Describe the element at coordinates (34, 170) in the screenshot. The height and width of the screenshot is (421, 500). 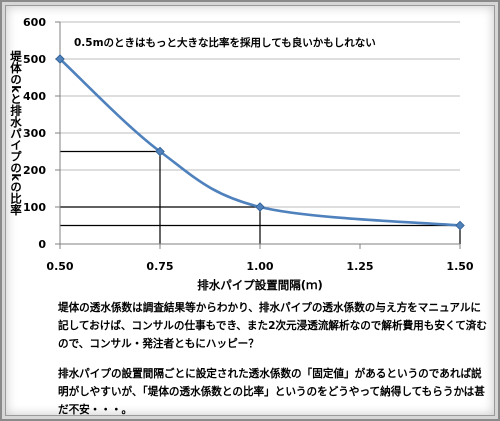
I see `y-tick-label-200: 200` at that location.